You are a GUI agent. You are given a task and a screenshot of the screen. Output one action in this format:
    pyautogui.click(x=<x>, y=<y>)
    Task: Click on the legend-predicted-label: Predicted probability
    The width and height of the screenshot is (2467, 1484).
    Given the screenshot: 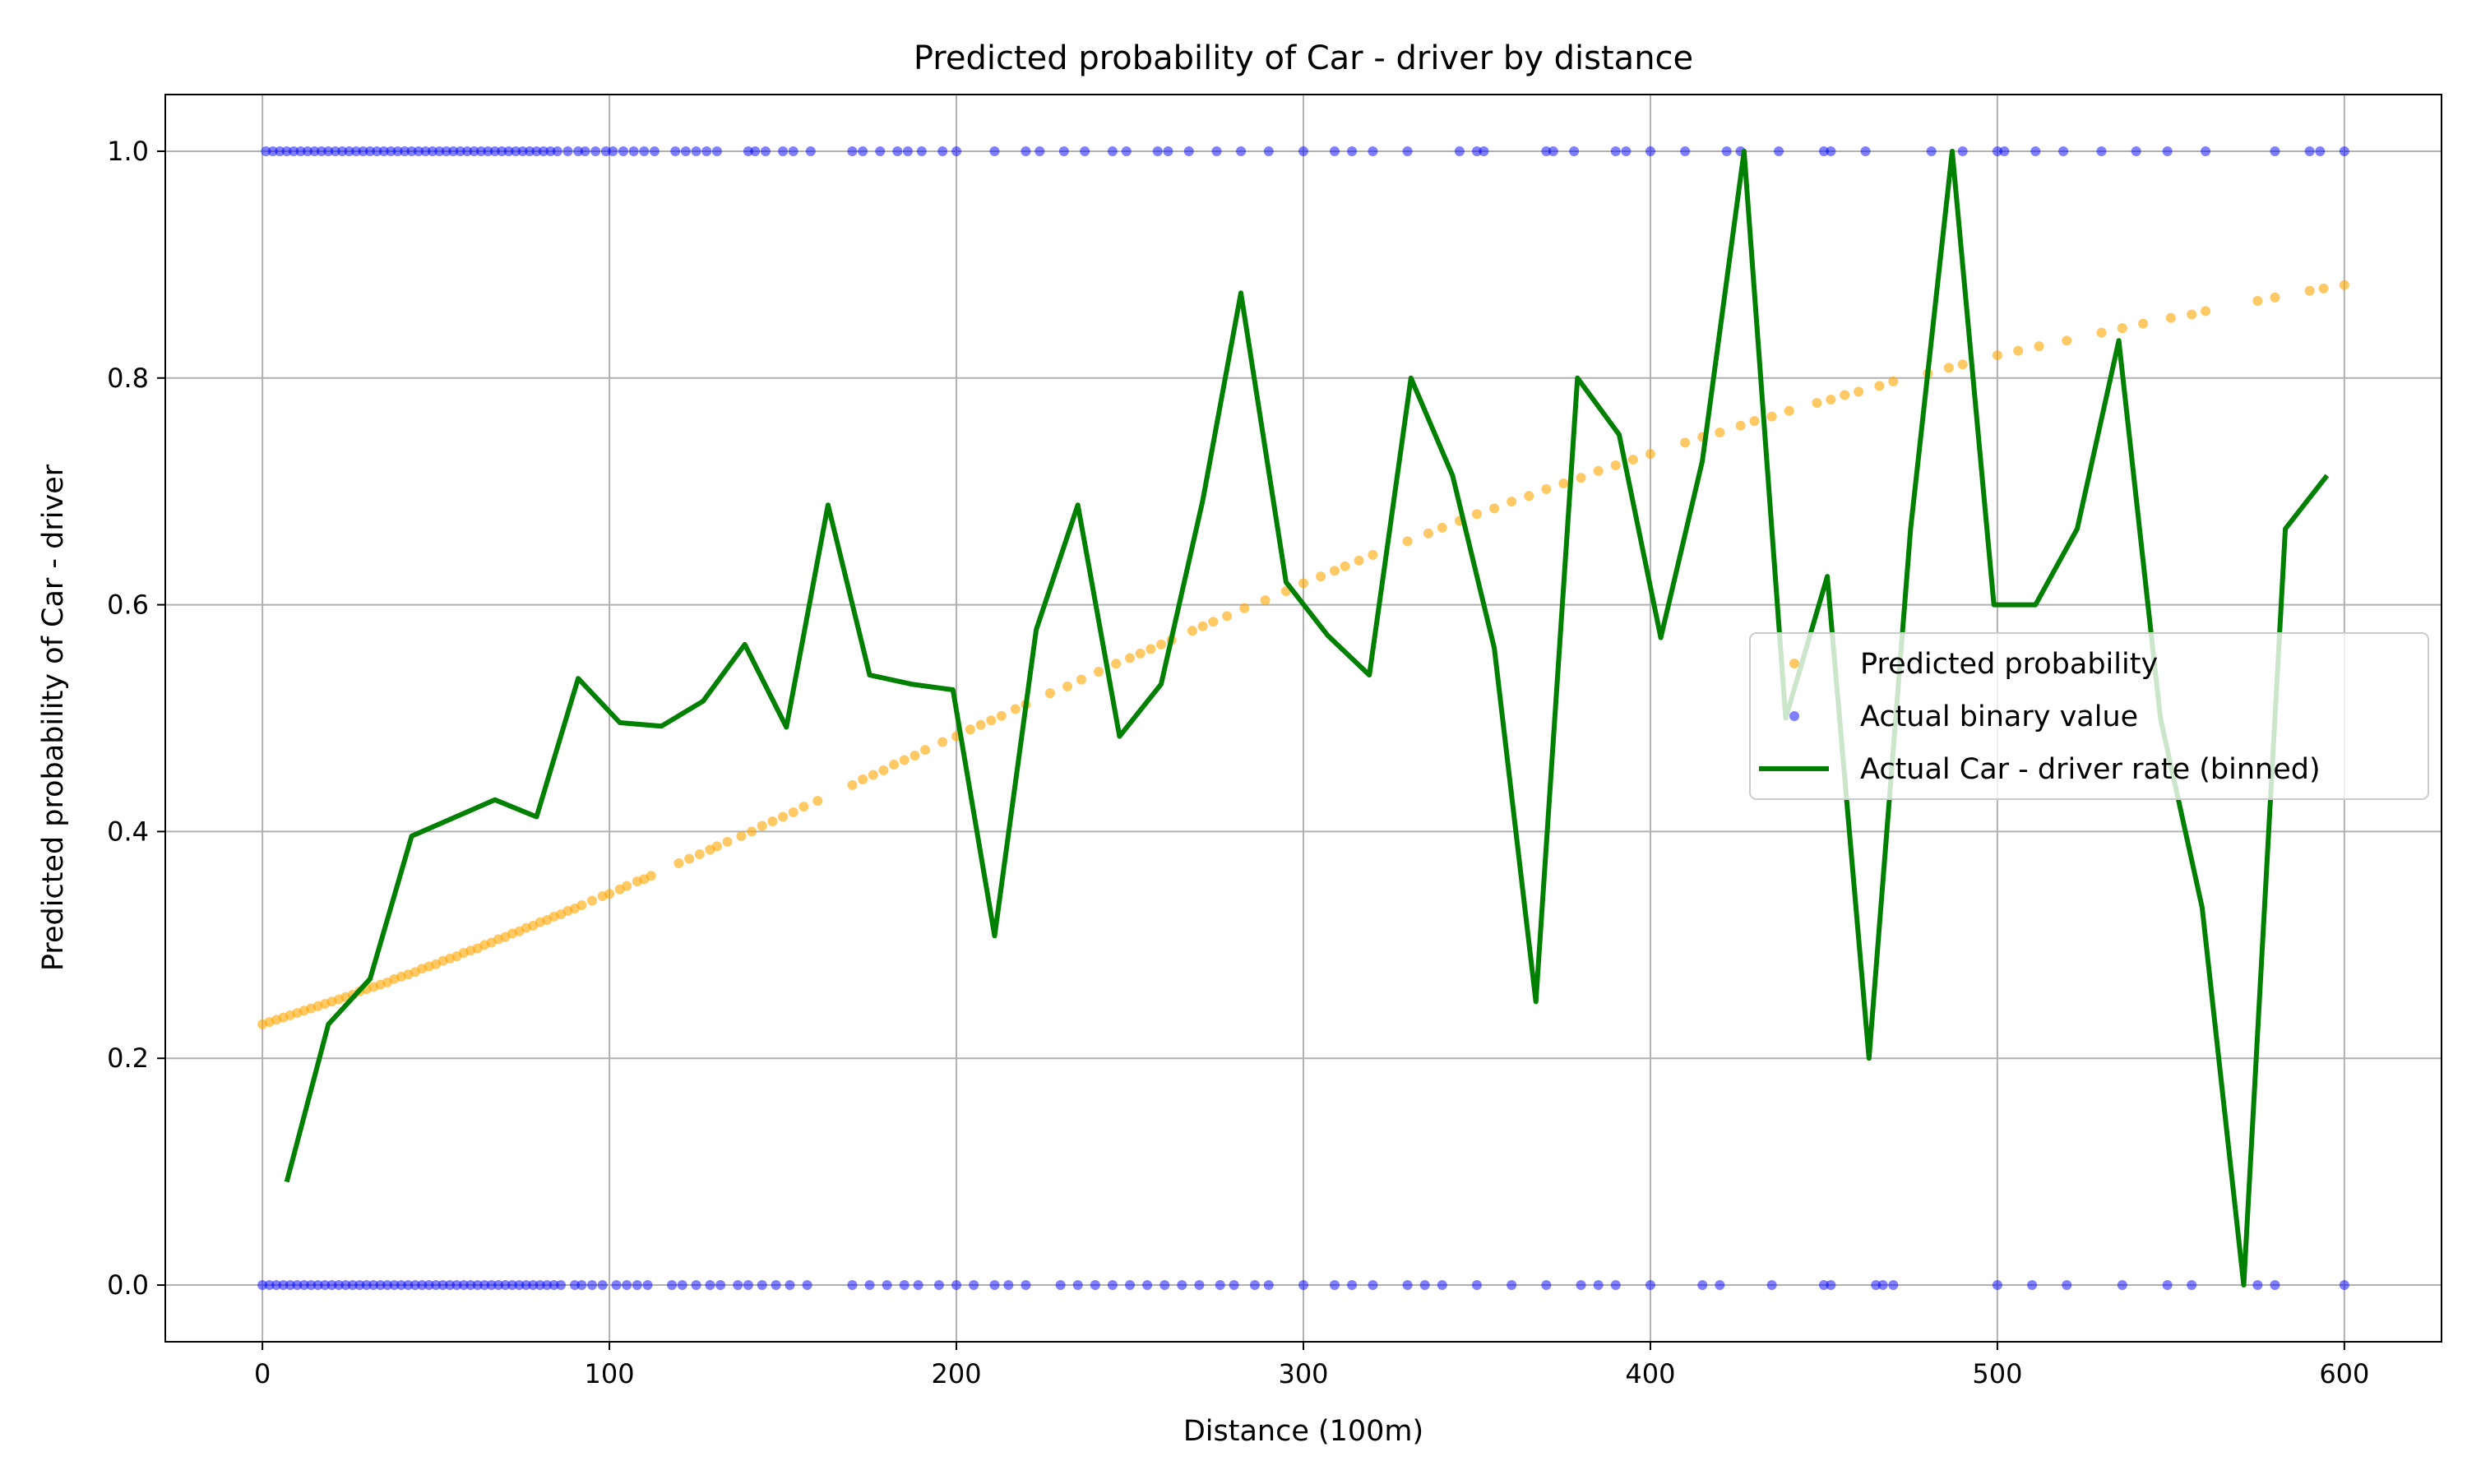 What is the action you would take?
    pyautogui.click(x=2009, y=664)
    